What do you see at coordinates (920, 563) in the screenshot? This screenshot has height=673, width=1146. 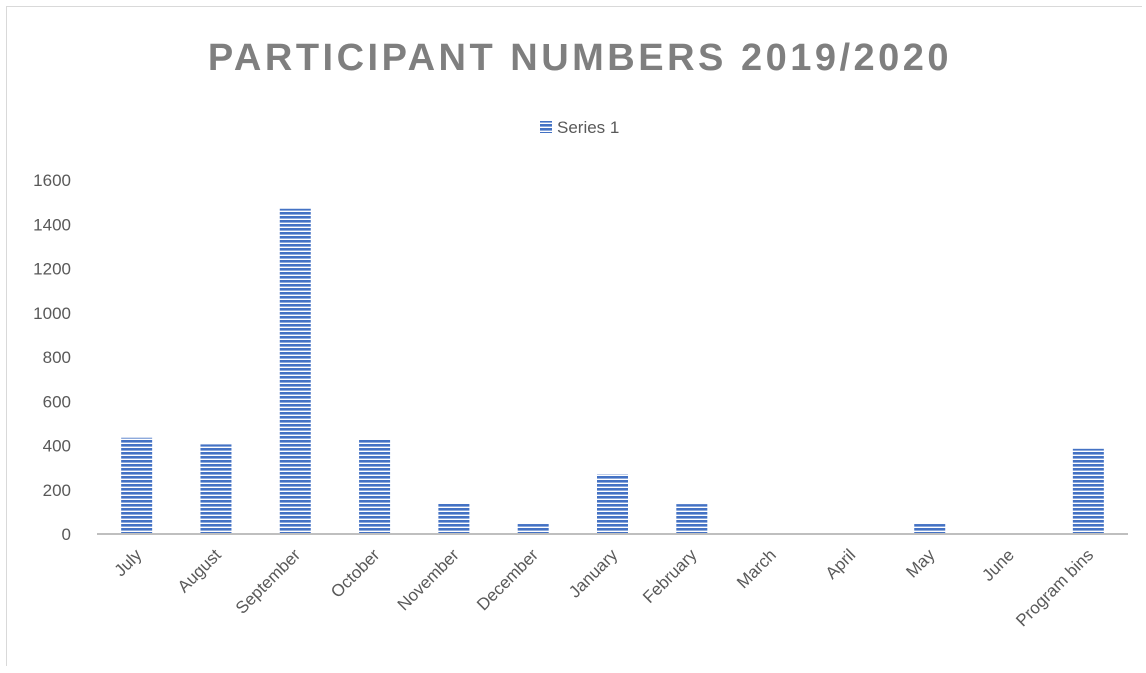 I see `x-tick-label: May` at bounding box center [920, 563].